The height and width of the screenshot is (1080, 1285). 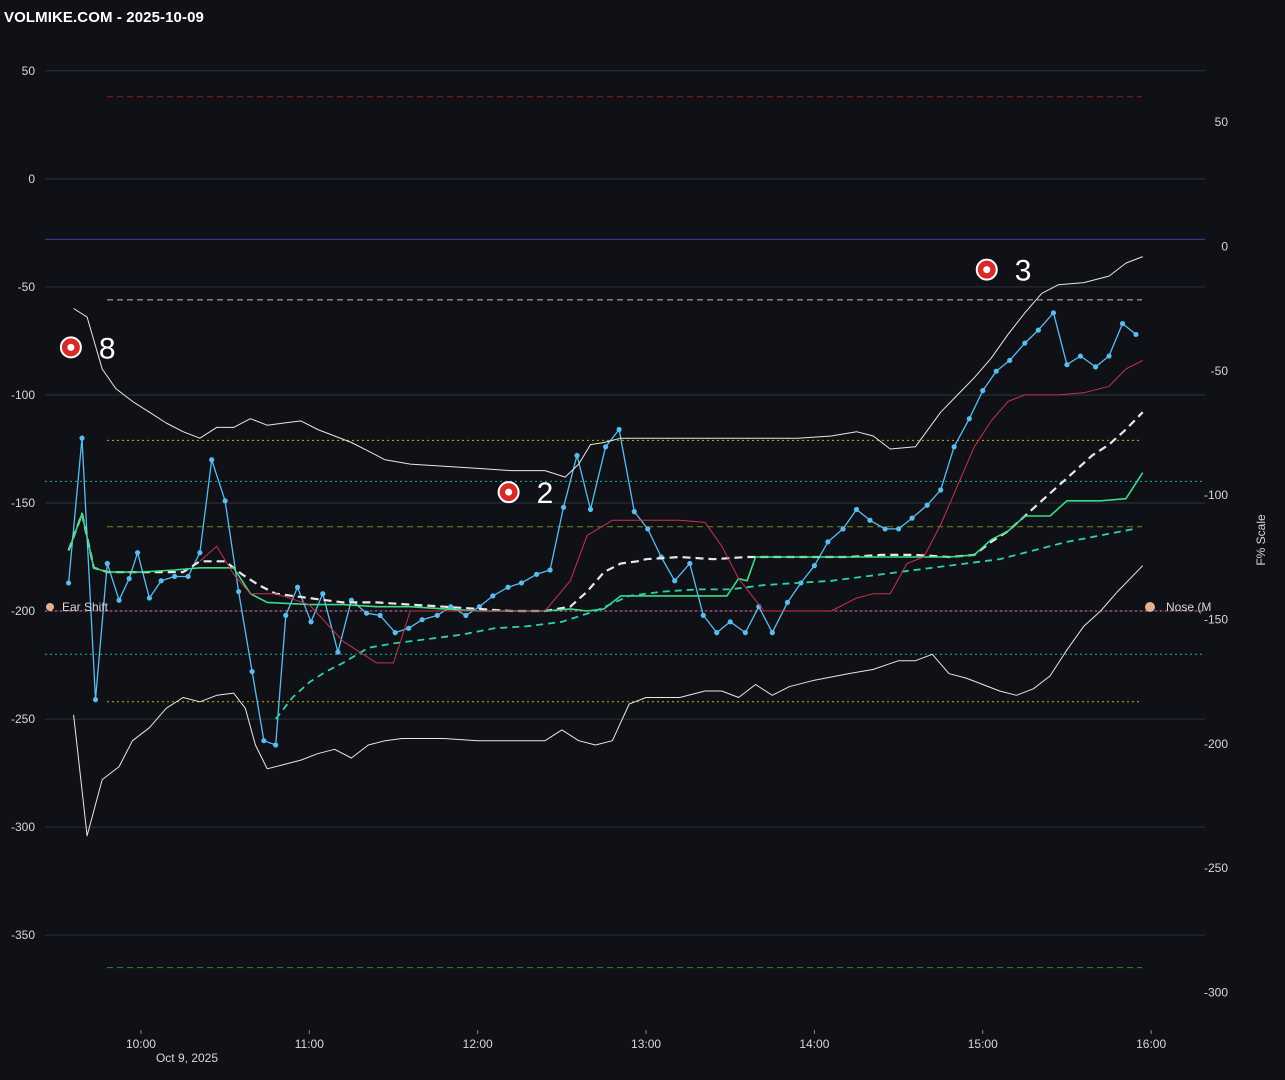 What do you see at coordinates (1261, 540) in the screenshot?
I see `right-axis-label: F% Scale` at bounding box center [1261, 540].